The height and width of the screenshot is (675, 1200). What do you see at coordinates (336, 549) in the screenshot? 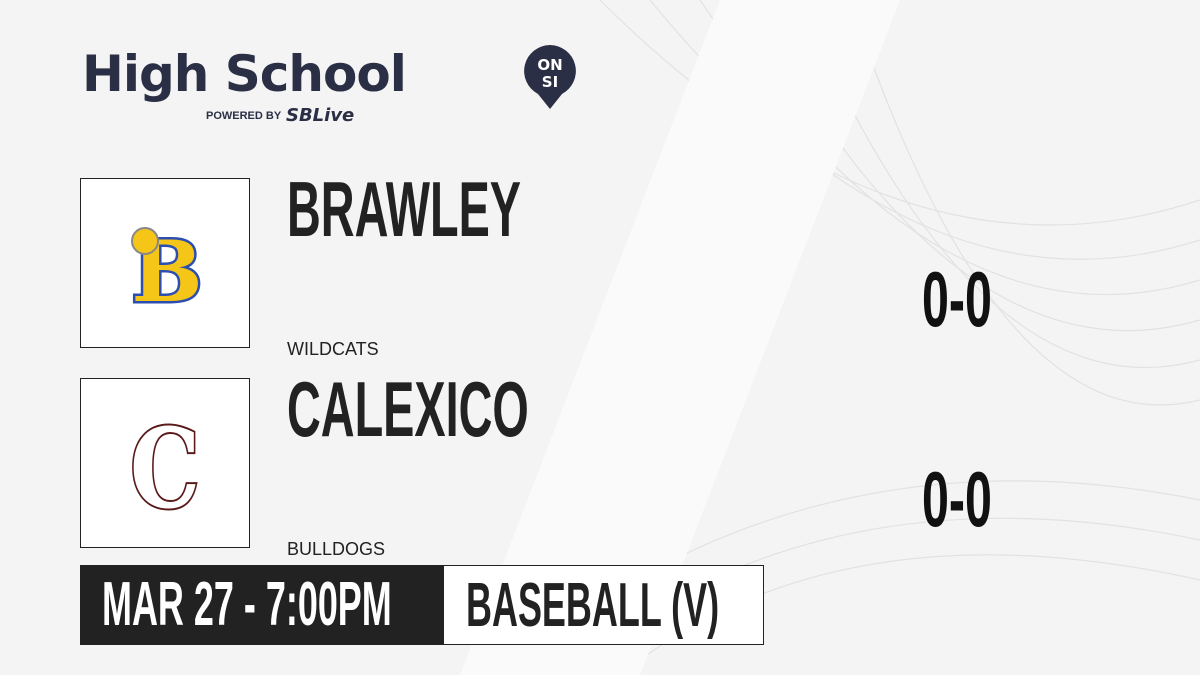
I see `team-mascot: BULLDOGS` at bounding box center [336, 549].